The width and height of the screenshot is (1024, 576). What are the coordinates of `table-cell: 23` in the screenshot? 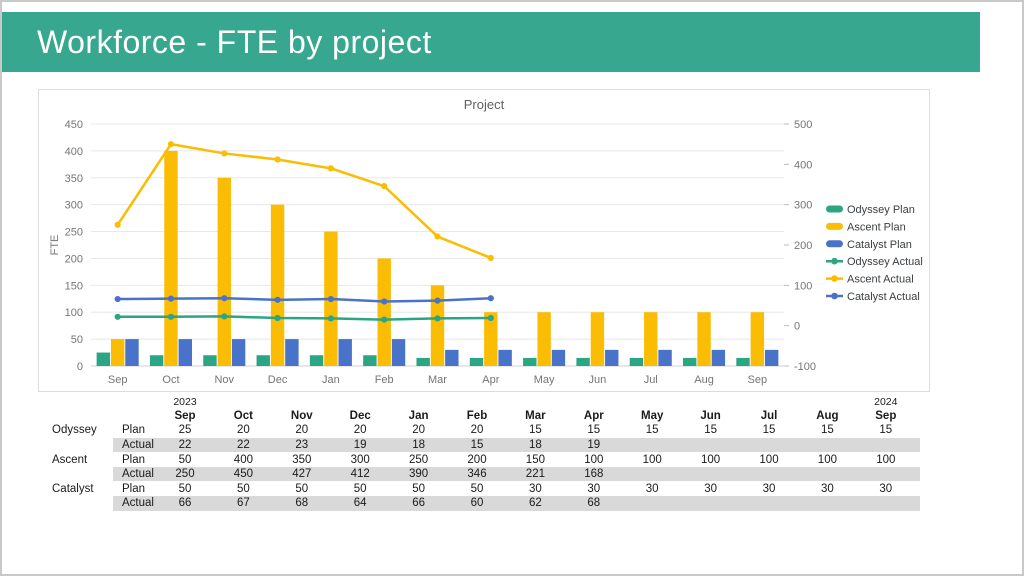 It's located at (302, 444).